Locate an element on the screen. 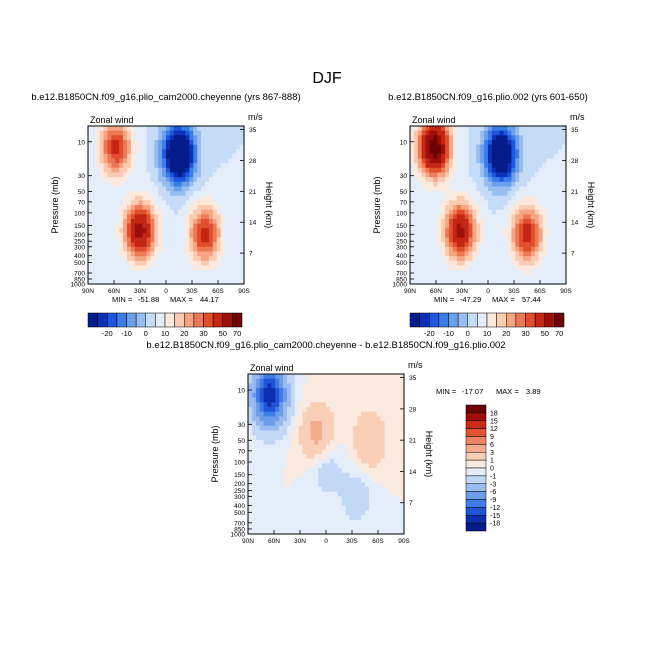 This screenshot has width=654, height=654. y-tick-label: 200 is located at coordinates (79, 235).